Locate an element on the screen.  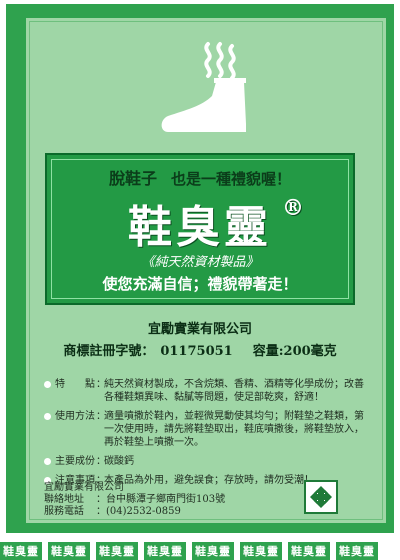
tagline: 脫鞋子 也是一種禮貌喔！ is located at coordinates (200, 177).